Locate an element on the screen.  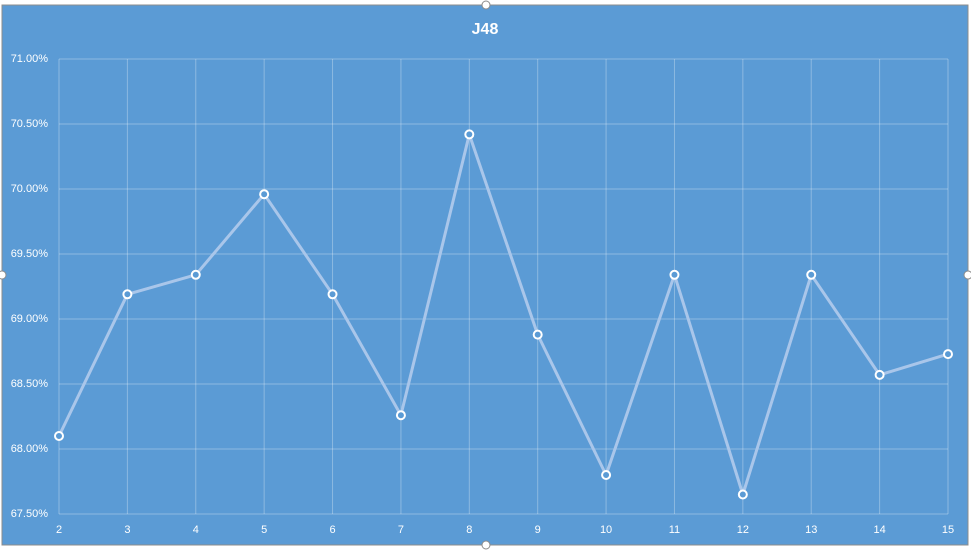
y-tick-label: 67.50% is located at coordinates (30, 514).